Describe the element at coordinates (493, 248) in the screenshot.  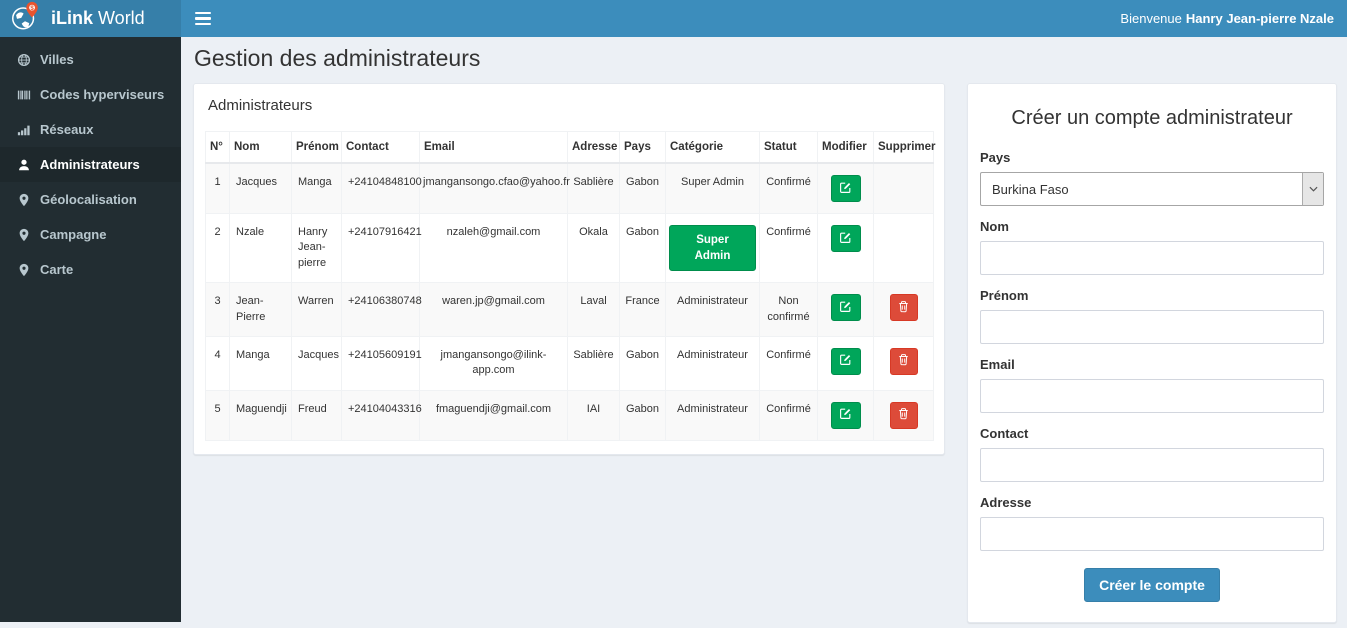
I see `cell-email: nzaleh@gmail.com` at that location.